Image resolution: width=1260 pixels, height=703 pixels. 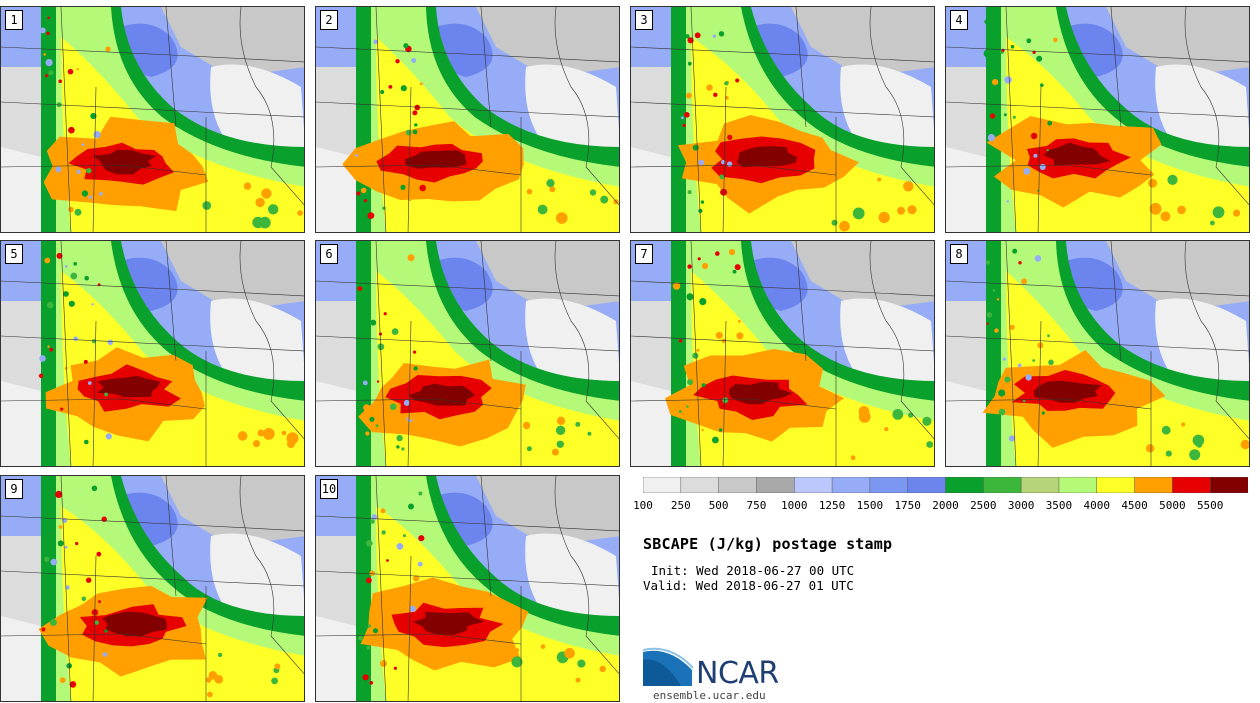 What do you see at coordinates (329, 489) in the screenshot?
I see `member-number: 10` at bounding box center [329, 489].